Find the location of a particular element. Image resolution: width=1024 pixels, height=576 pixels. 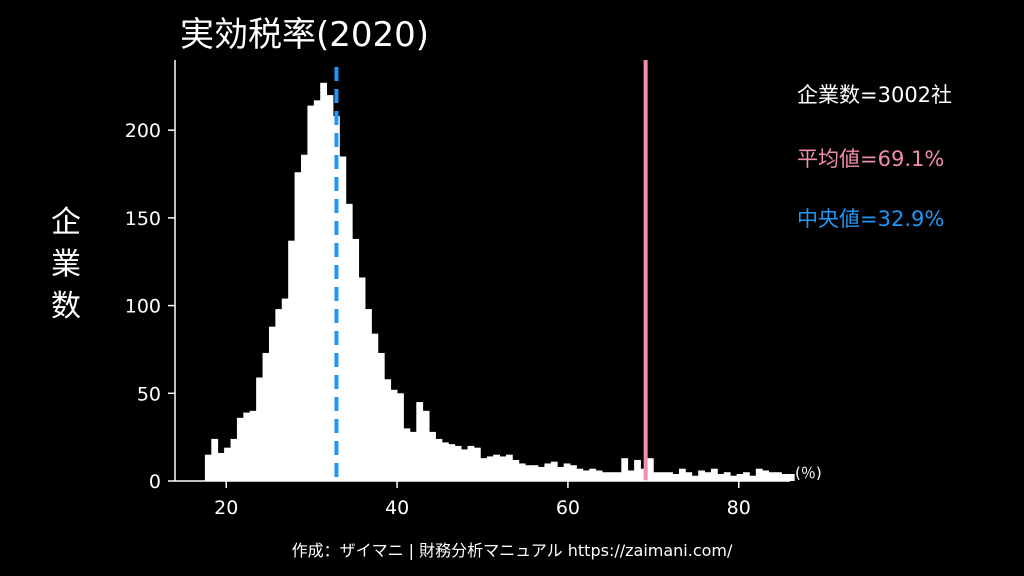

count-stat: 企業数=3002社 is located at coordinates (874, 95).